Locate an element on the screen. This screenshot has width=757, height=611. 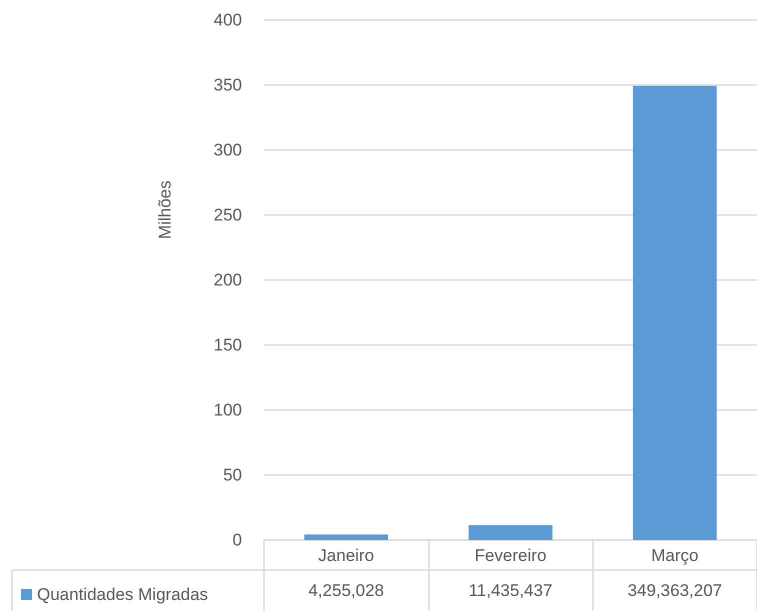
legend-label: Quantidades Migradas is located at coordinates (122, 594).